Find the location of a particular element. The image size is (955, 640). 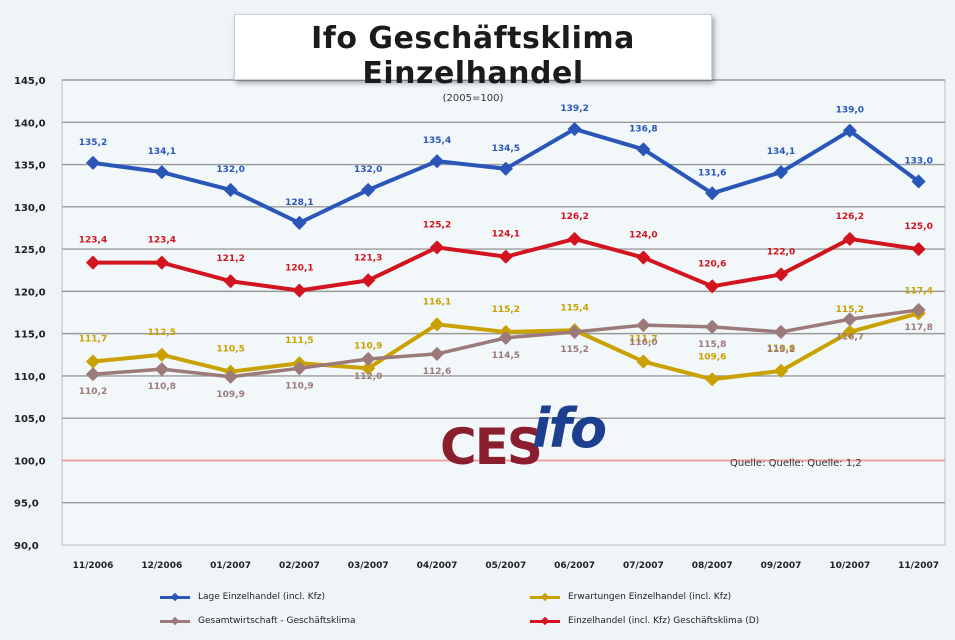

data-label-gesamt: 114,5 is located at coordinates (506, 356).